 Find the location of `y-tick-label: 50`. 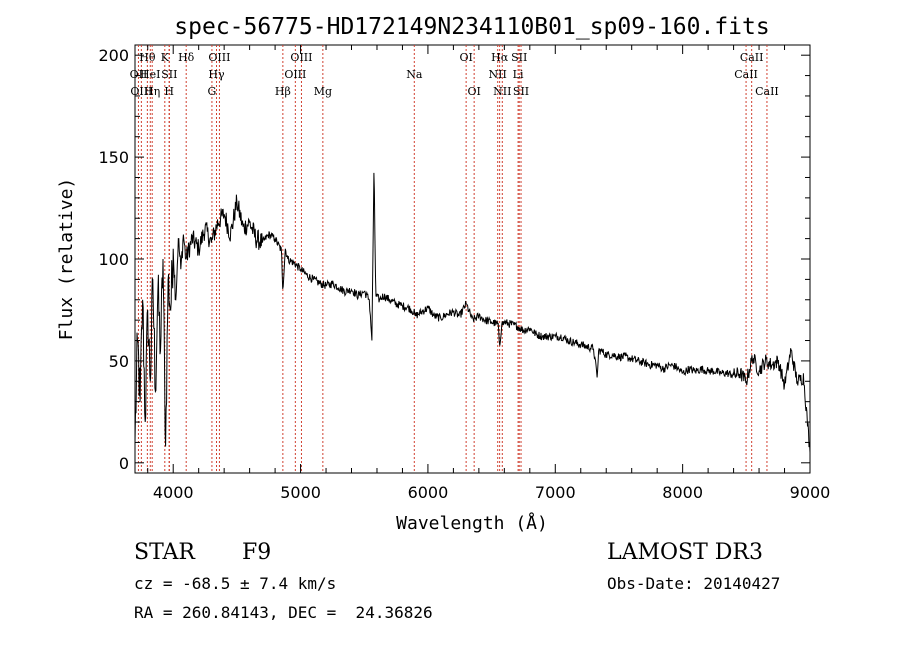

y-tick-label: 50 is located at coordinates (119, 361).